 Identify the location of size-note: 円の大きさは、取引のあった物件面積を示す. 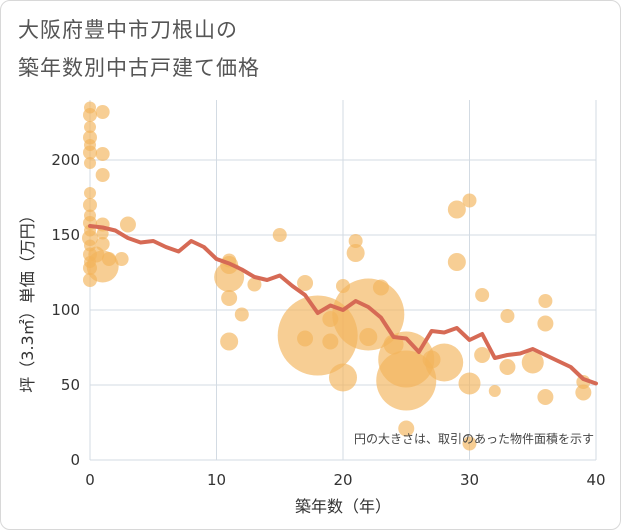
(474, 438).